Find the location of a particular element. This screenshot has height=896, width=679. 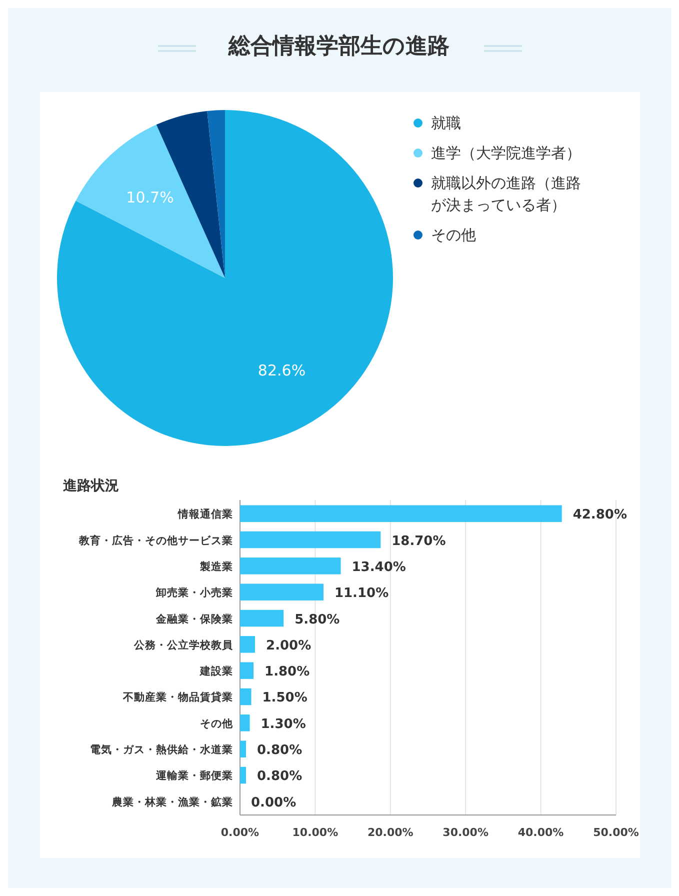

data-label: 1.30% is located at coordinates (283, 724).